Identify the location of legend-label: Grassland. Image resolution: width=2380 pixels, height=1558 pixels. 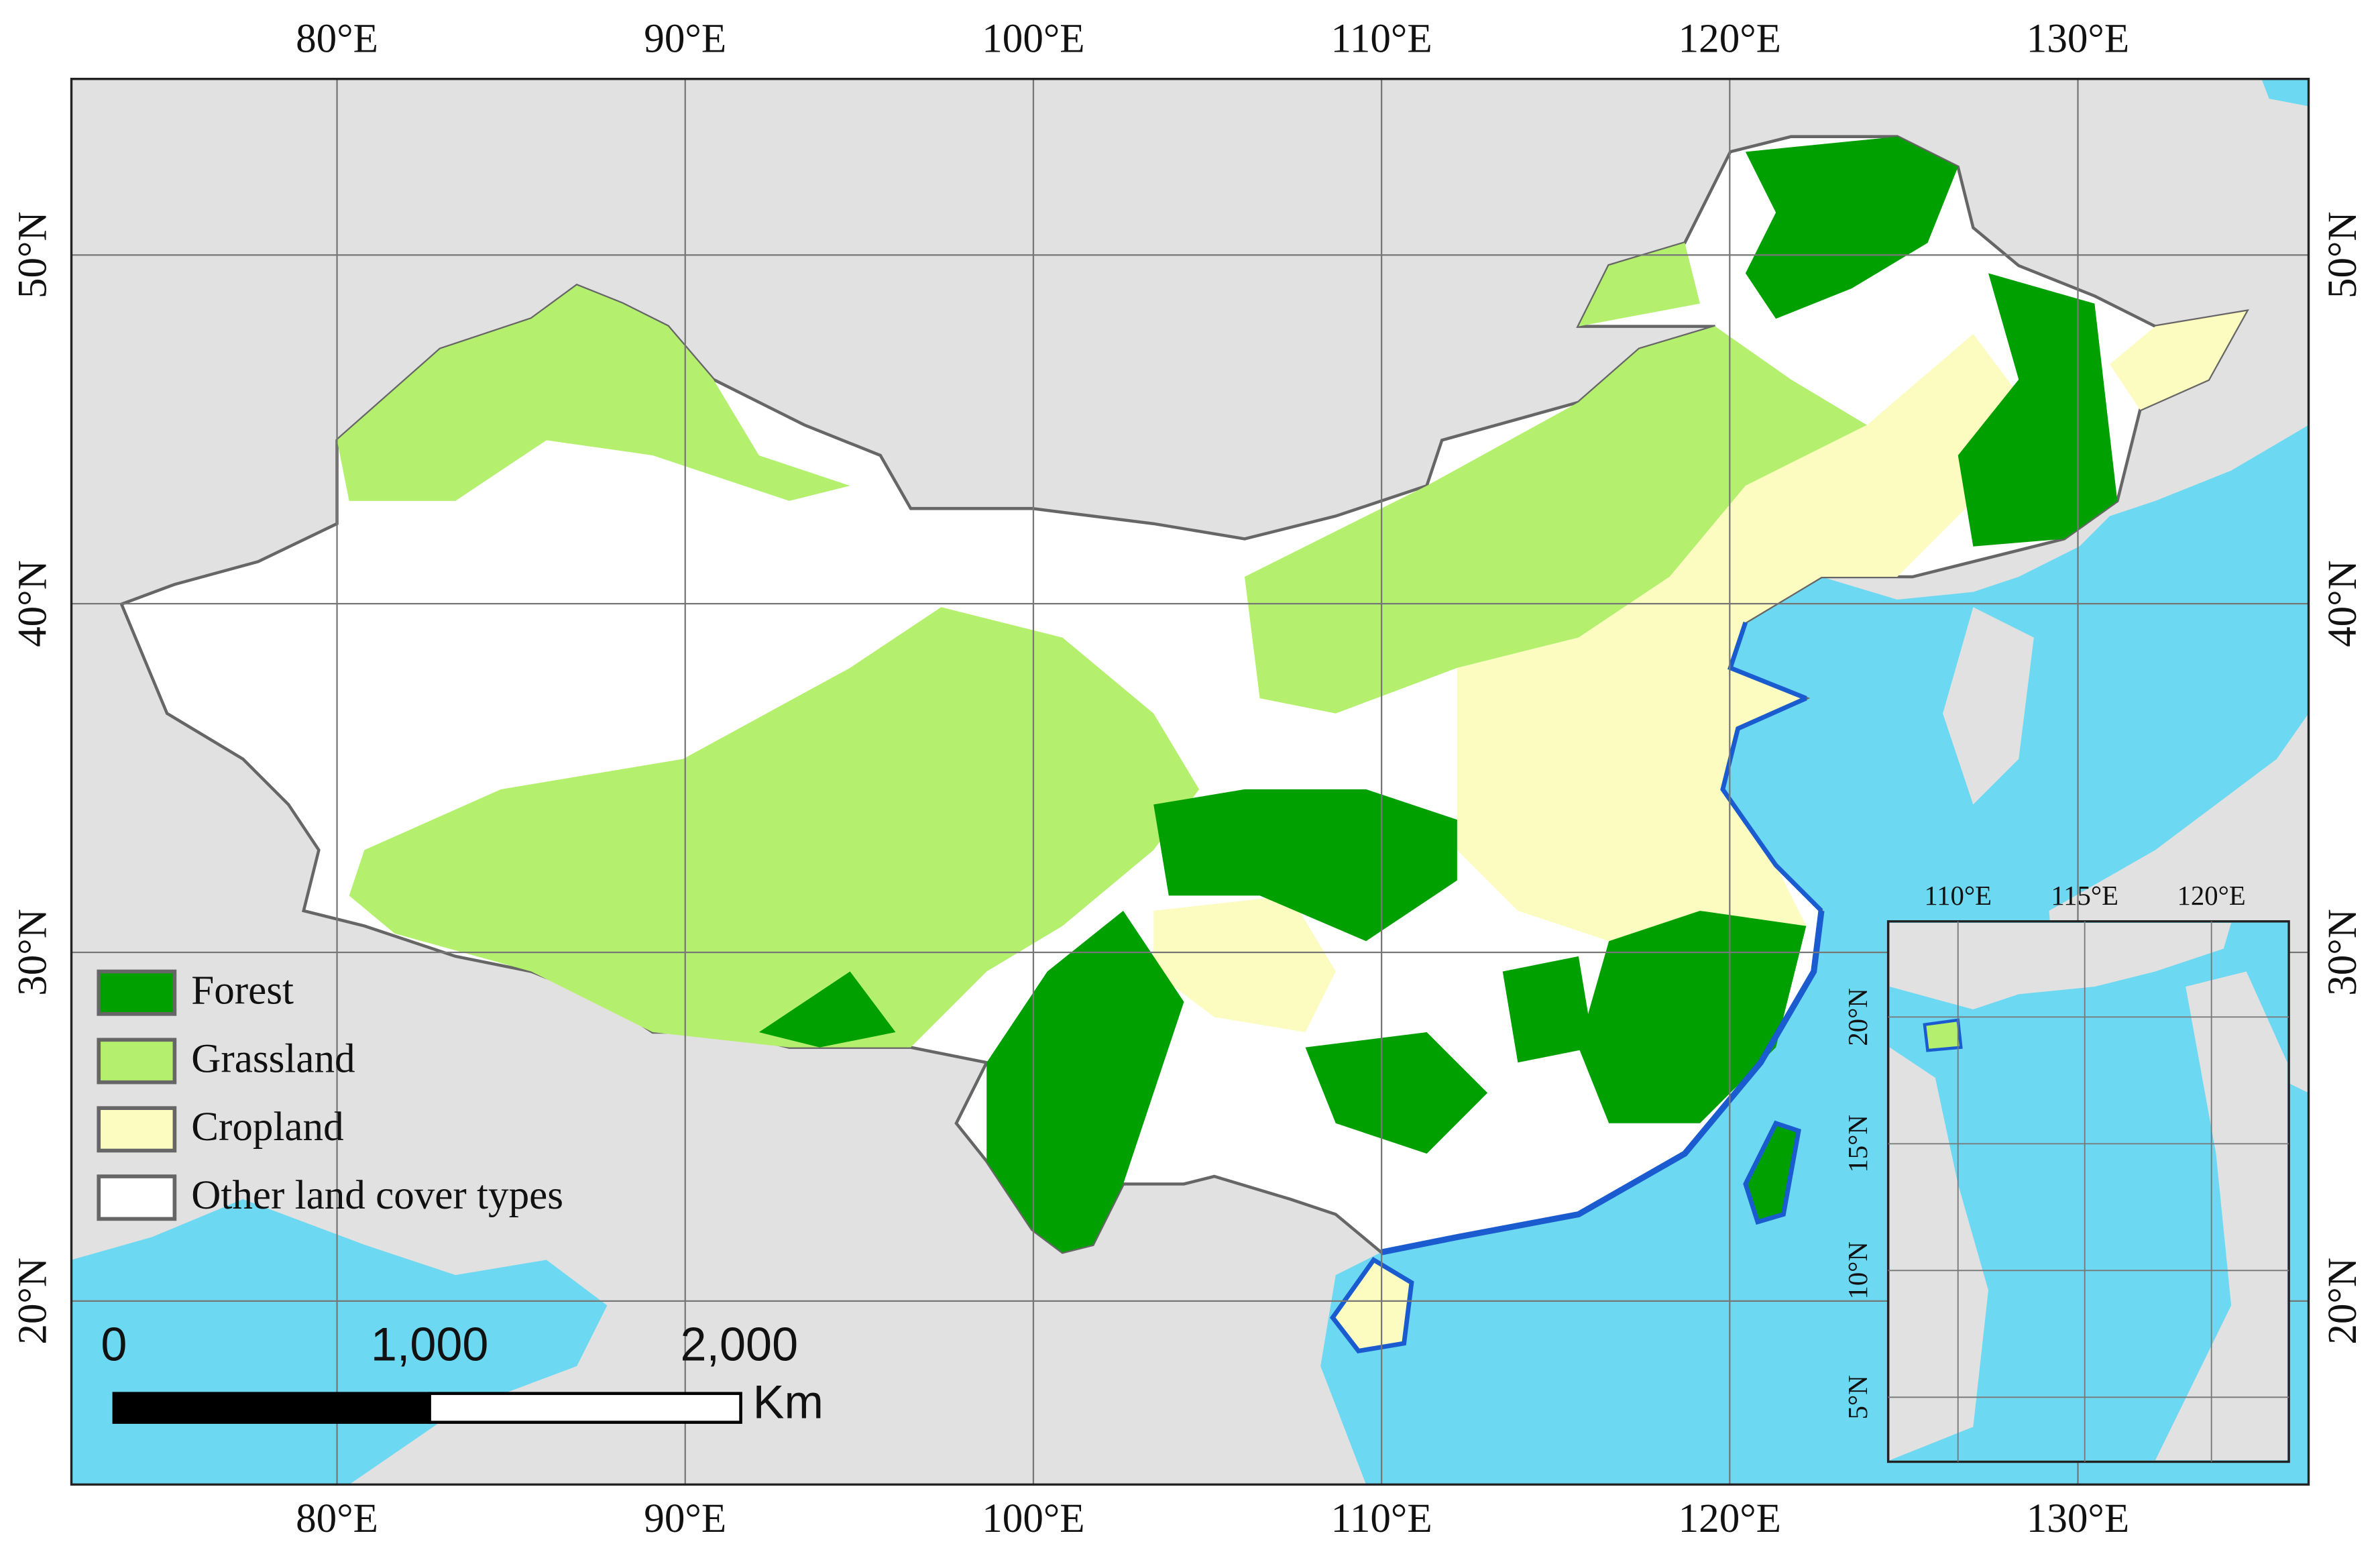
(273, 1058).